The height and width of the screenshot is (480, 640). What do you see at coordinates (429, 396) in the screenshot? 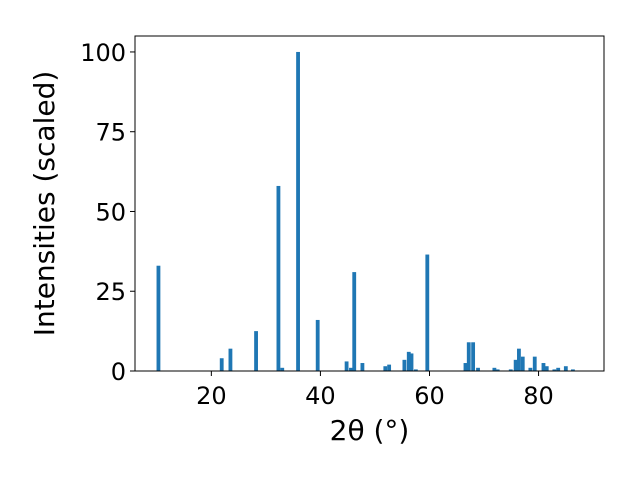
I see `x-tick-label: 60` at bounding box center [429, 396].